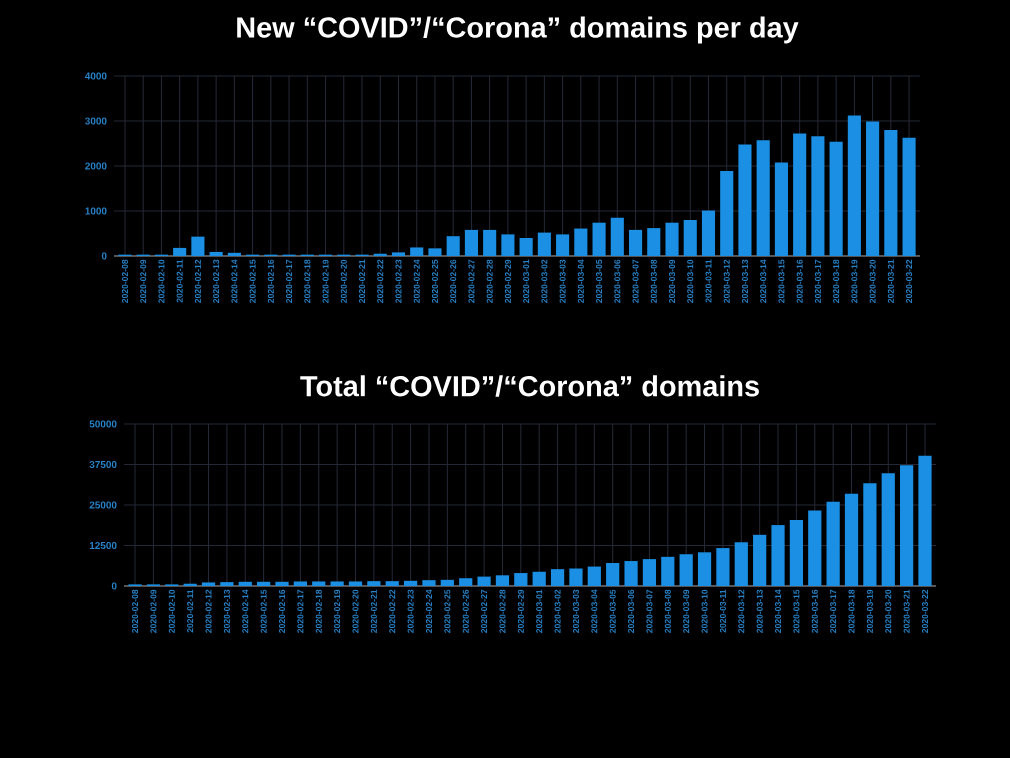 Image resolution: width=1010 pixels, height=758 pixels. I want to click on chart-title: New “COVID”/“Corona” domains per day, so click(518, 30).